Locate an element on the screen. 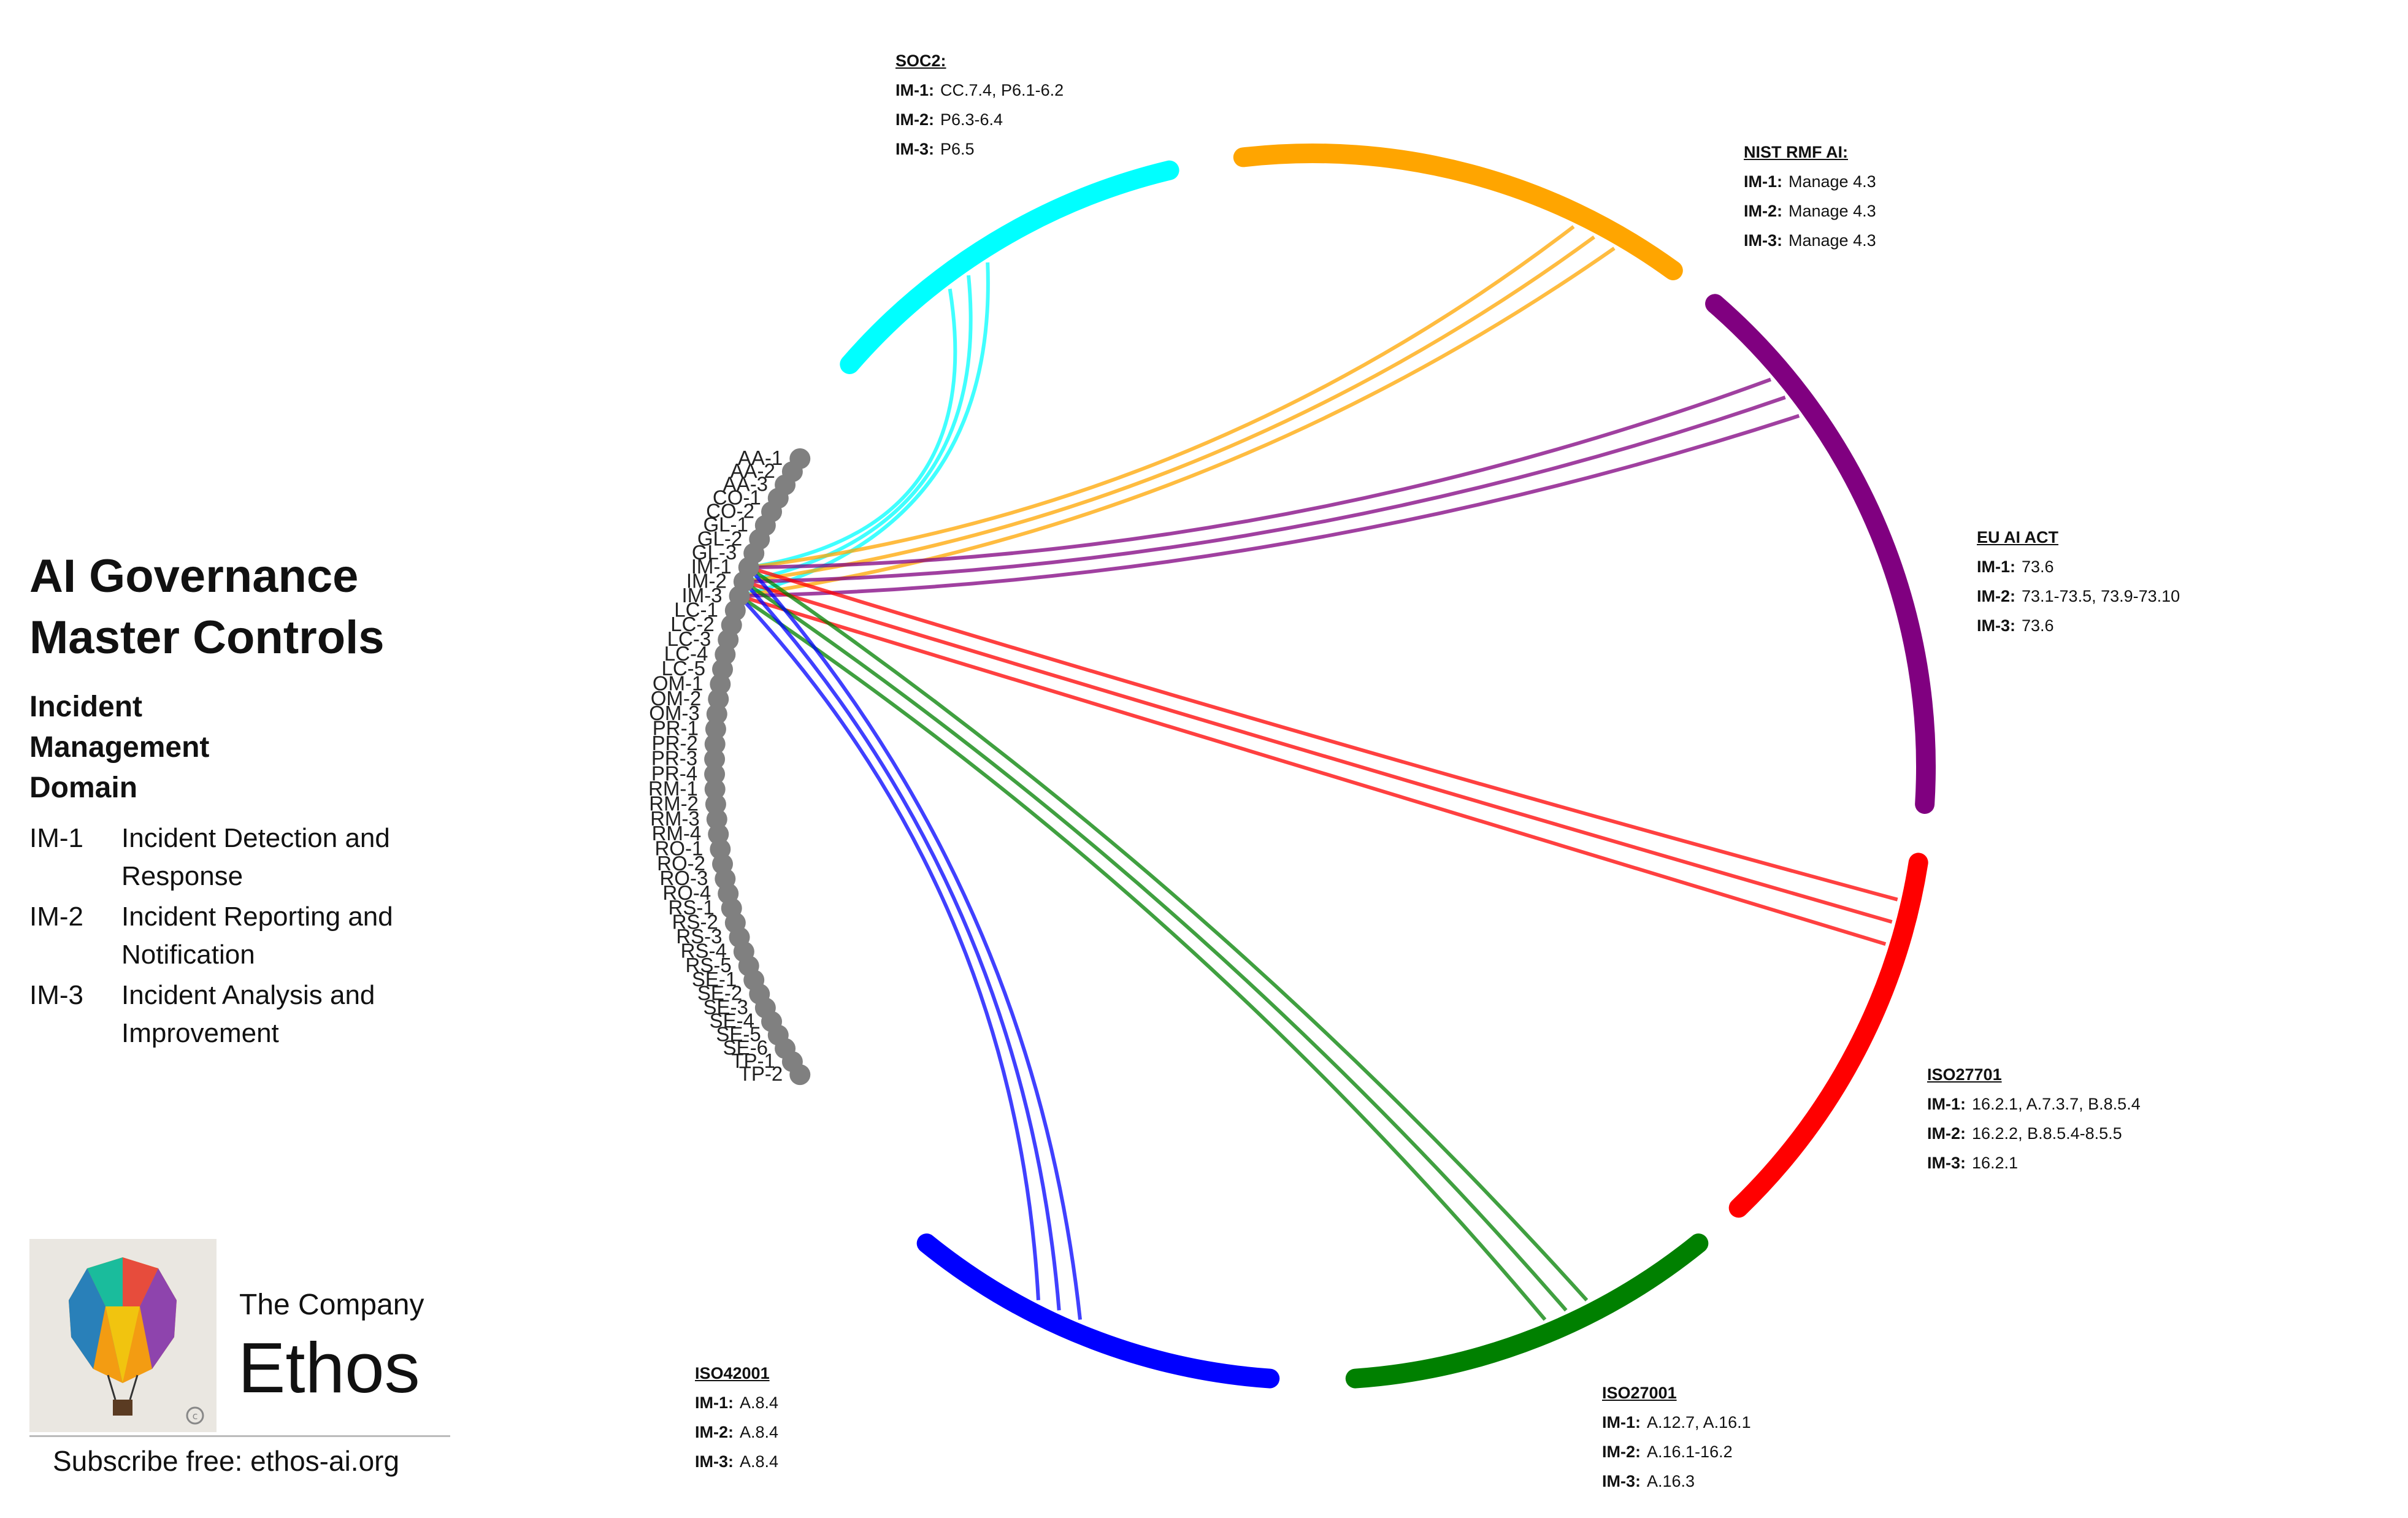  framework-title: ISO42001 is located at coordinates (733, 1373).